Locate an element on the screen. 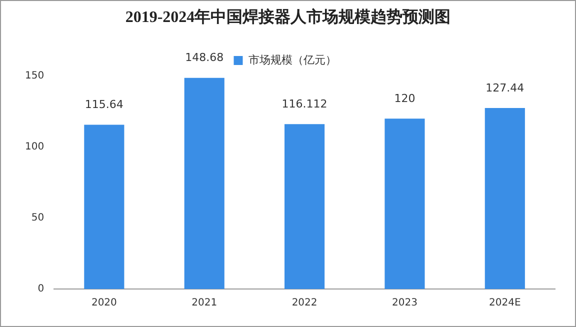 The image size is (576, 327). y-tick-label: 0 is located at coordinates (41, 289).